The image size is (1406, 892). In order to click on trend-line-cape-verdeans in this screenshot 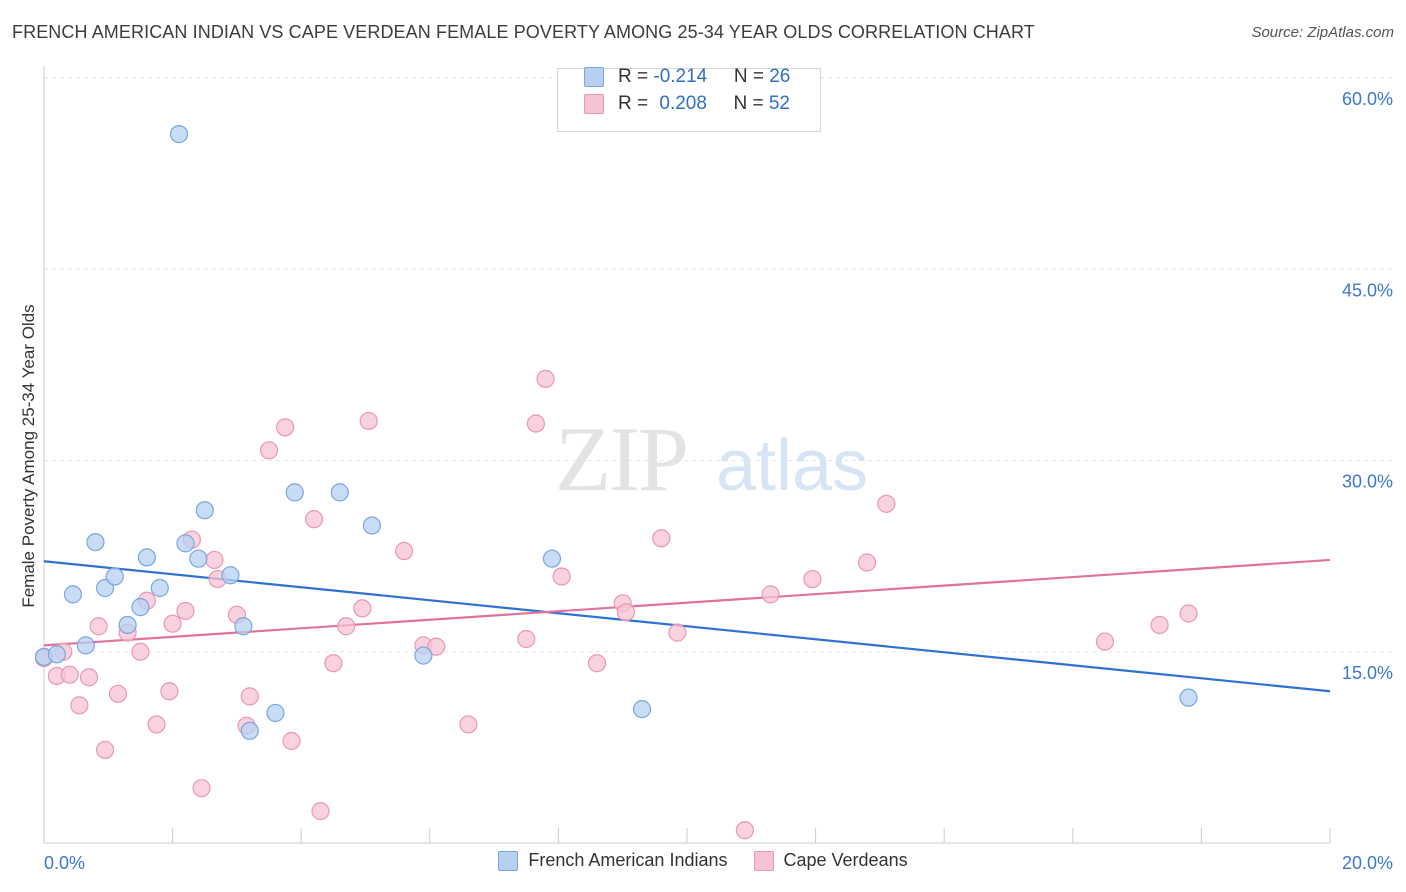, I will do `click(687, 602)`.